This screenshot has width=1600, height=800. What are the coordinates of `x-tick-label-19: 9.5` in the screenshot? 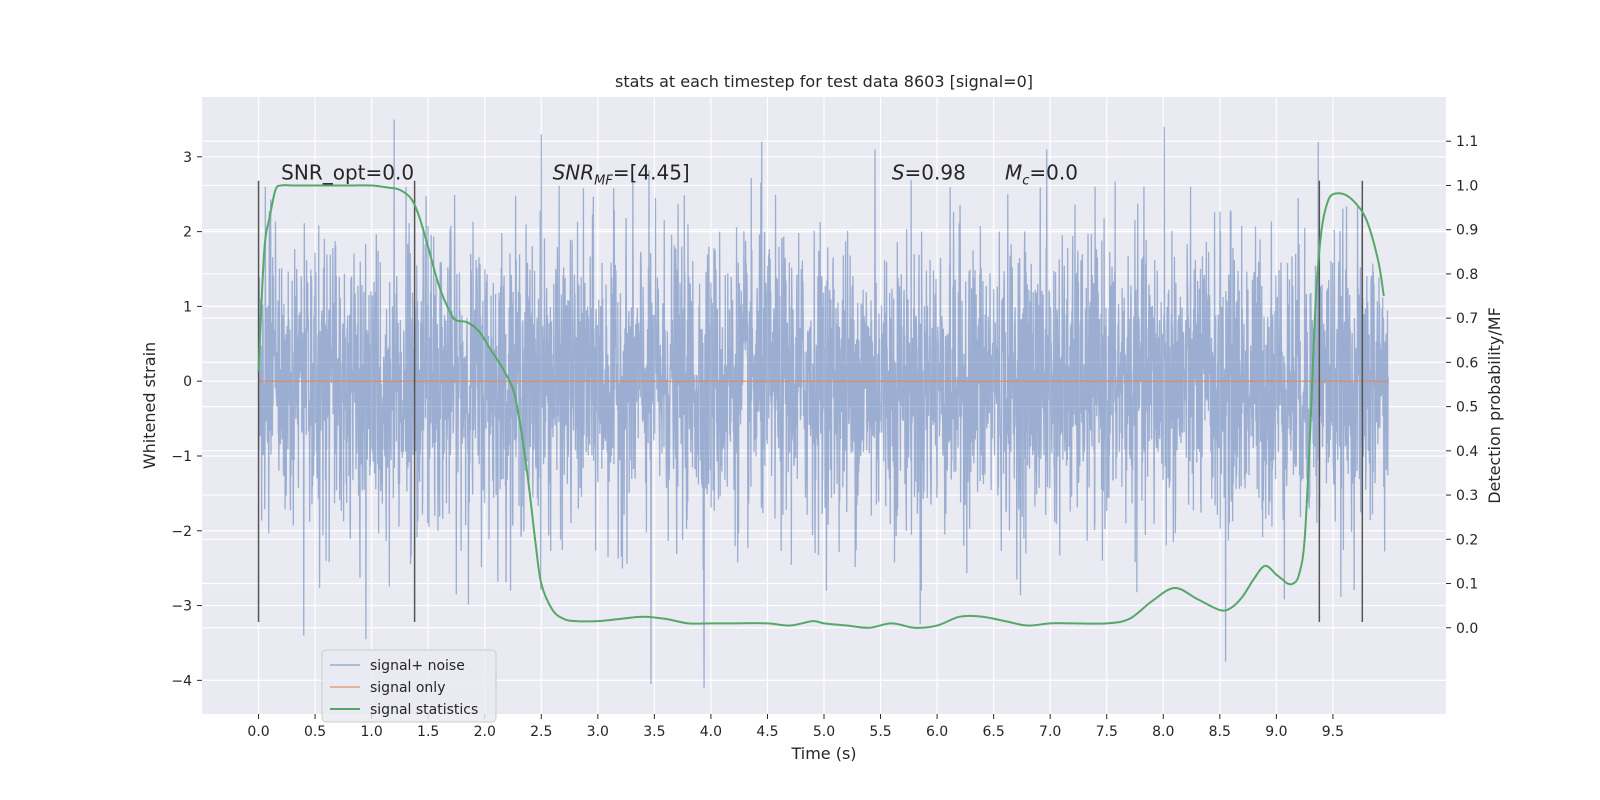 It's located at (1333, 732).